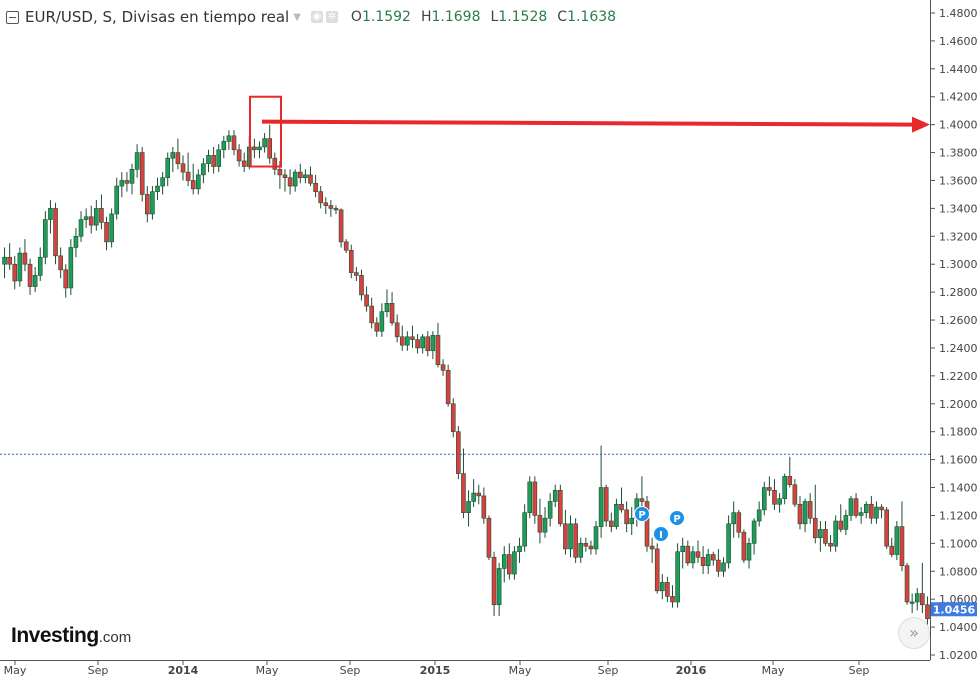 The height and width of the screenshot is (676, 977). Describe the element at coordinates (157, 17) in the screenshot. I see `symbol-title: EUR/USD, S, Divisas en tiempo real` at that location.